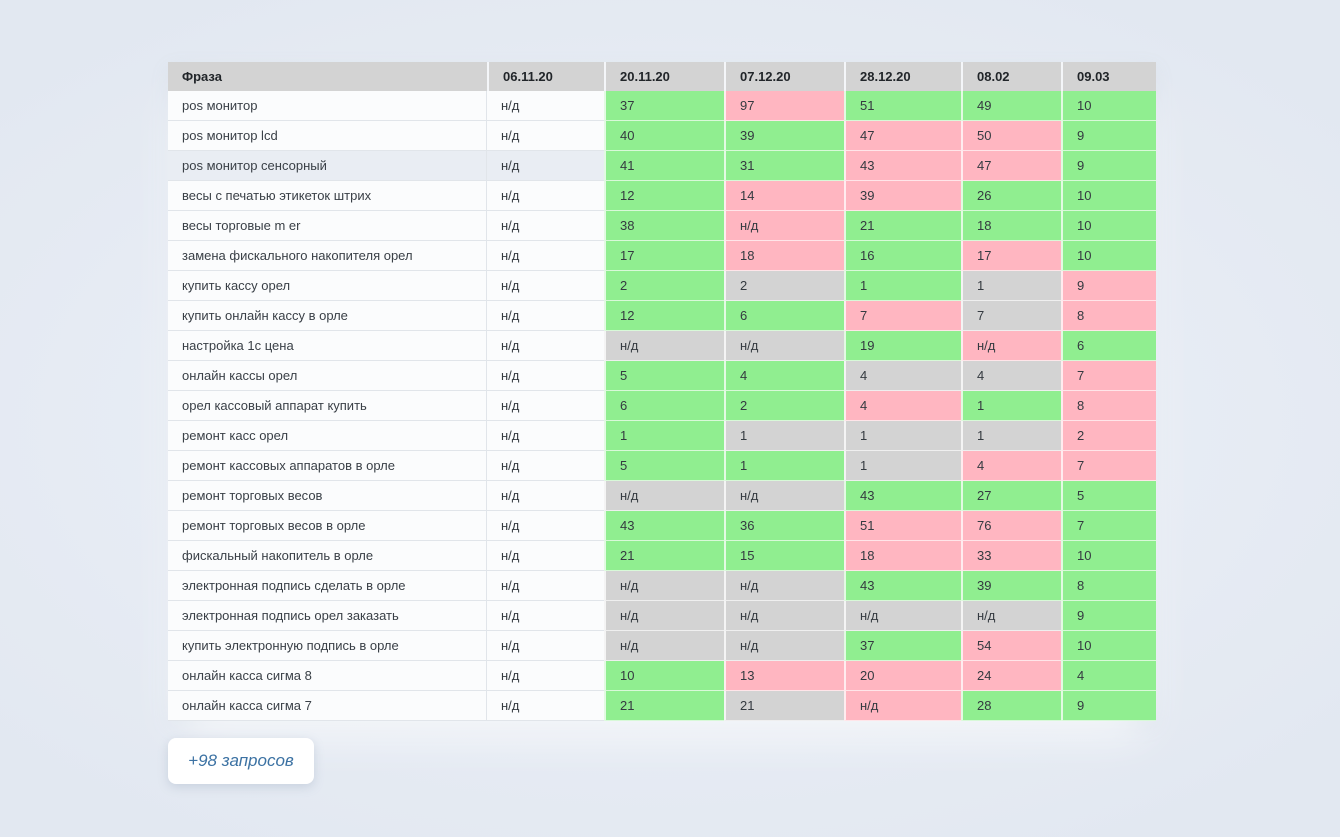  I want to click on table-row: ремонт кассовых аппаратов в орле н/д 5 1 1 4 7, so click(662, 466).